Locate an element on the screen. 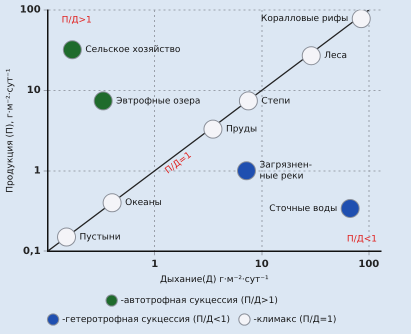  y-tick-label: 0,1 is located at coordinates (31, 251).